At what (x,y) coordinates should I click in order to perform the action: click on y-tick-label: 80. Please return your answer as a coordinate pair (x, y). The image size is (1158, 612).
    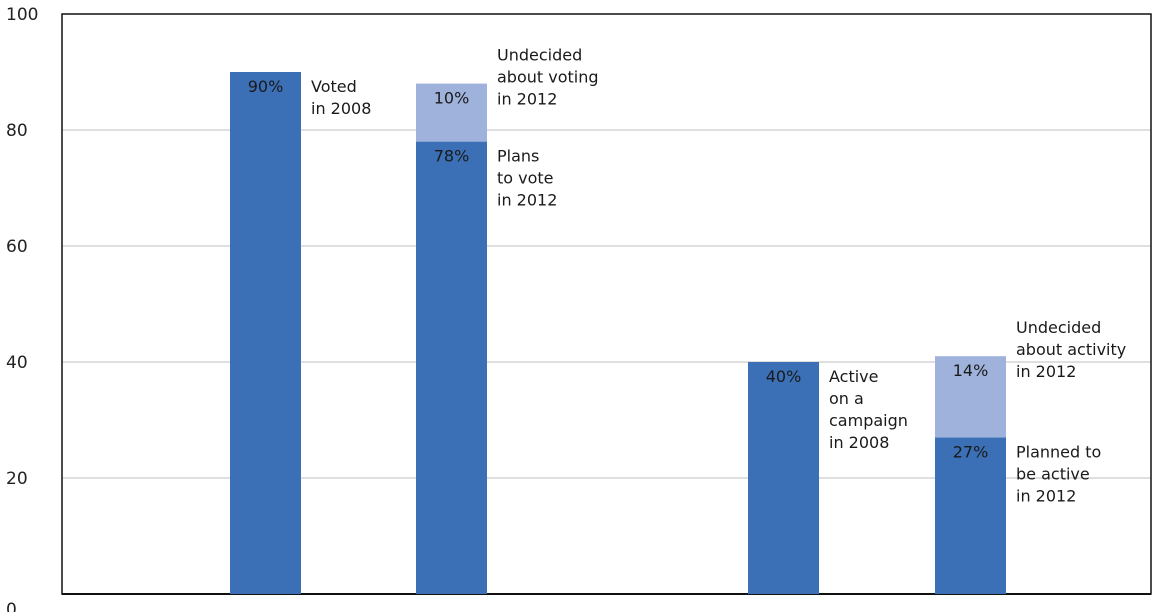
    Looking at the image, I should click on (17, 131).